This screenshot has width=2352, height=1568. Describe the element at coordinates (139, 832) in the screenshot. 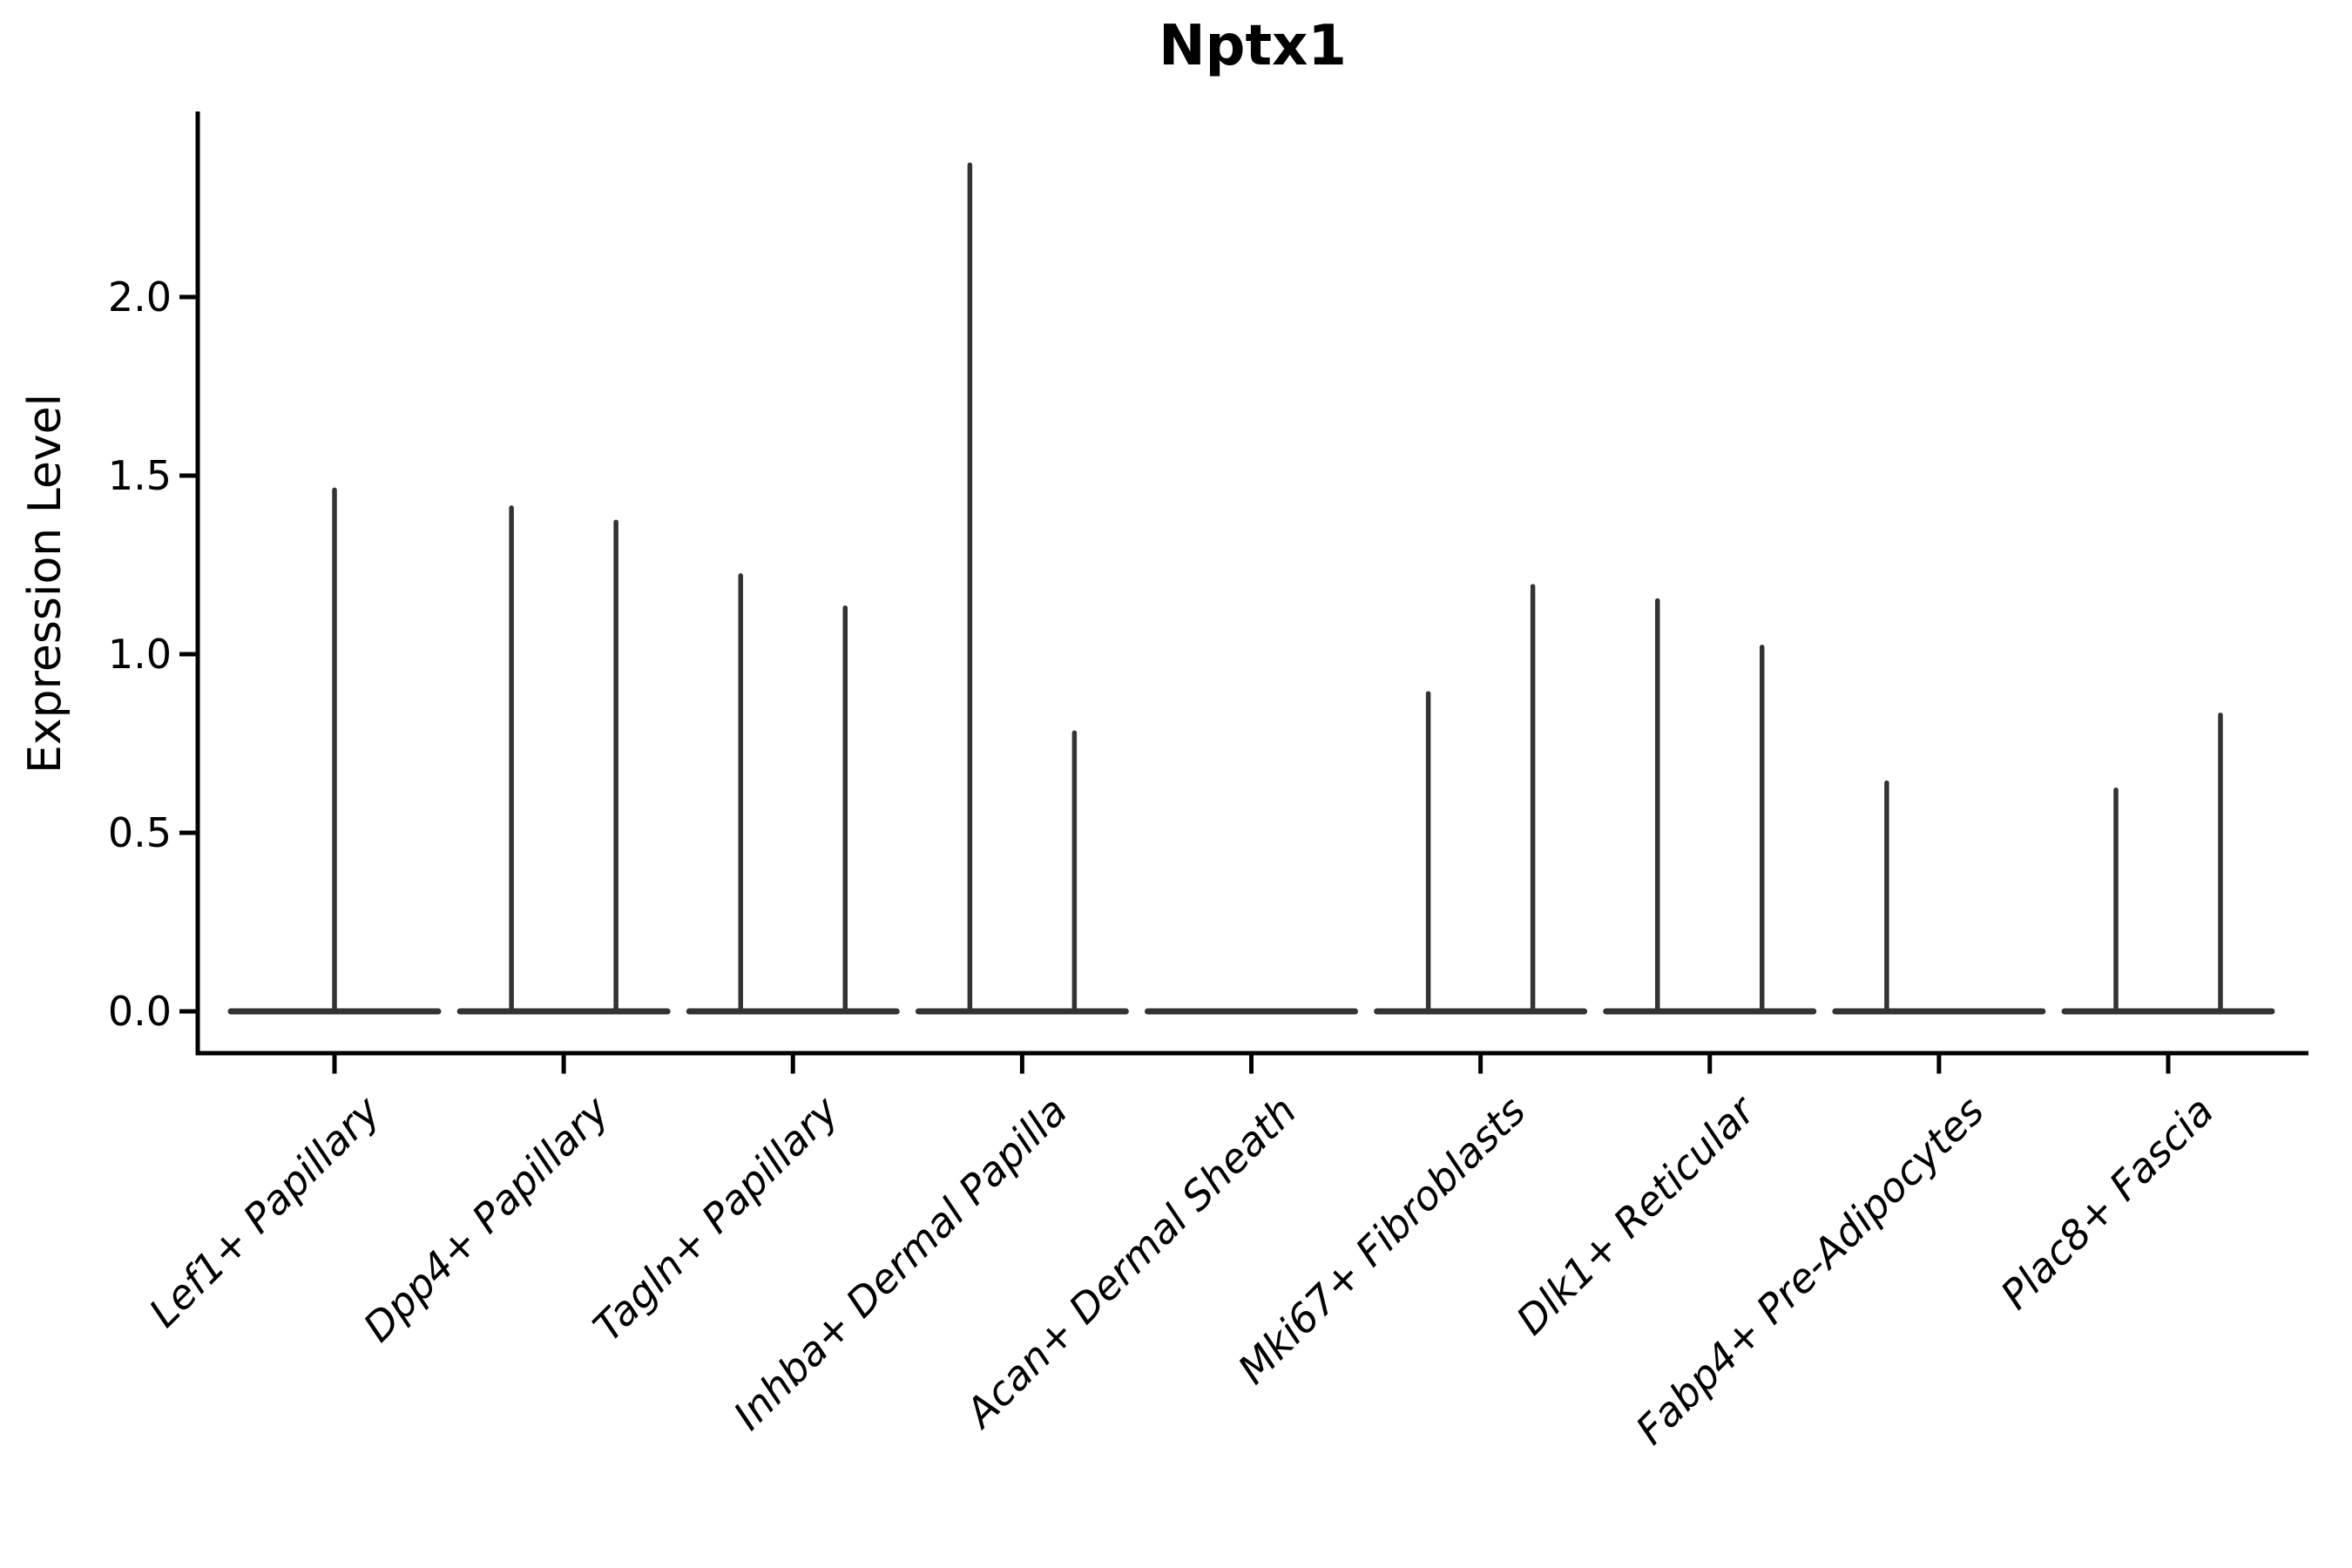

I see `y-tick-label: 0.5` at that location.